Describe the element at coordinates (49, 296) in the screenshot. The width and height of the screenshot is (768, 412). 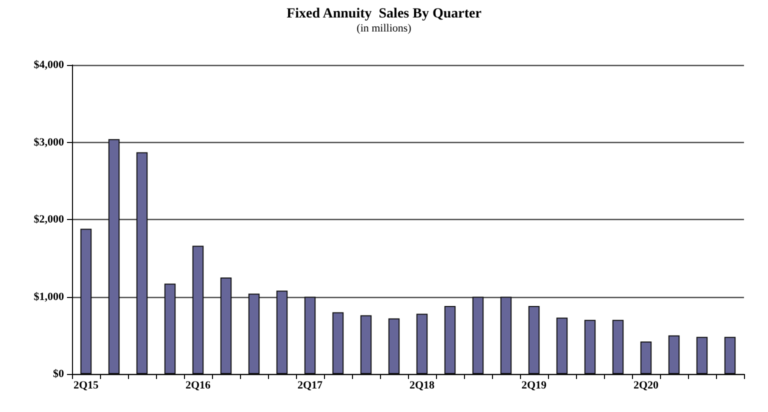
I see `y-tick-label: $1,000` at that location.